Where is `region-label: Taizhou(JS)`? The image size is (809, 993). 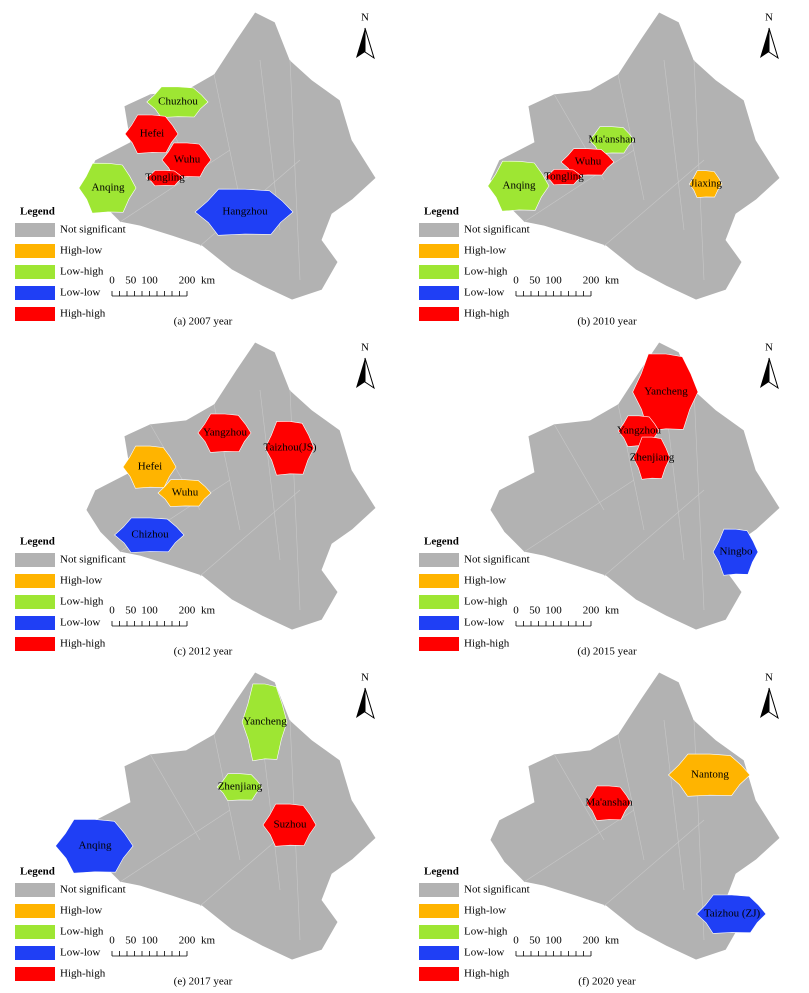 region-label: Taizhou(JS) is located at coordinates (290, 448).